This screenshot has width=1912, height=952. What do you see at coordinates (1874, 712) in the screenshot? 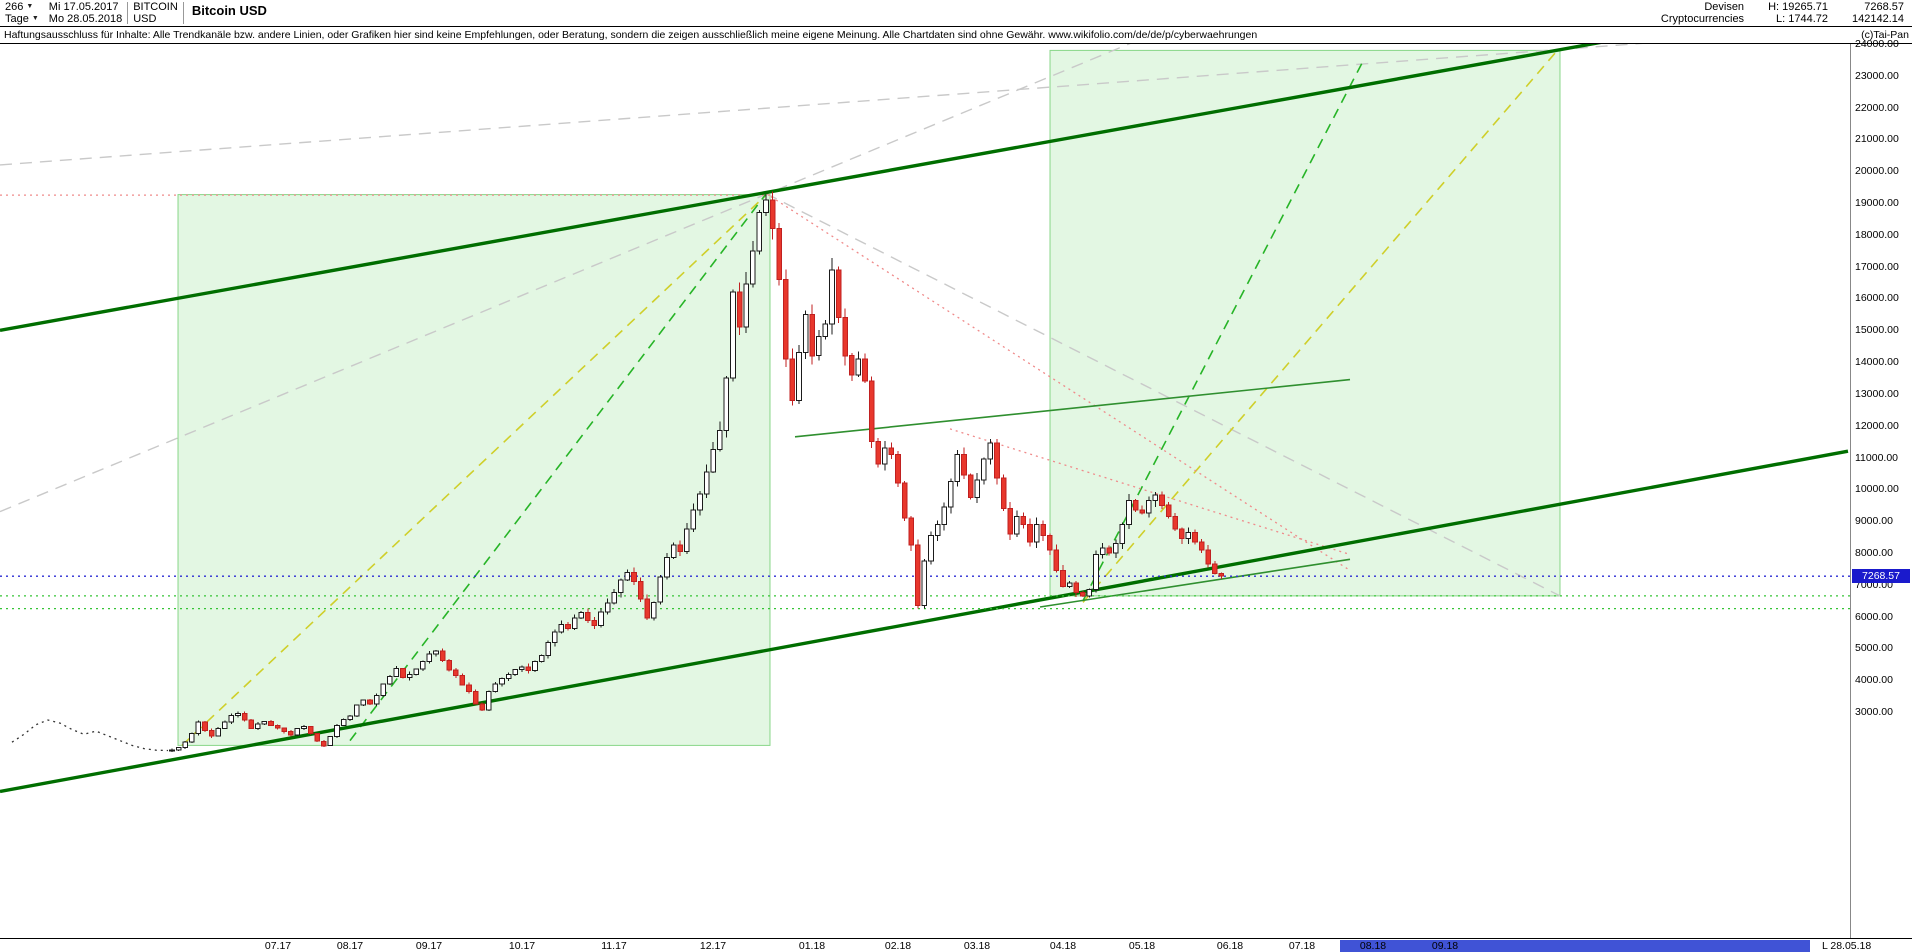
I see `price-axis-label: 3000.00` at bounding box center [1874, 712].